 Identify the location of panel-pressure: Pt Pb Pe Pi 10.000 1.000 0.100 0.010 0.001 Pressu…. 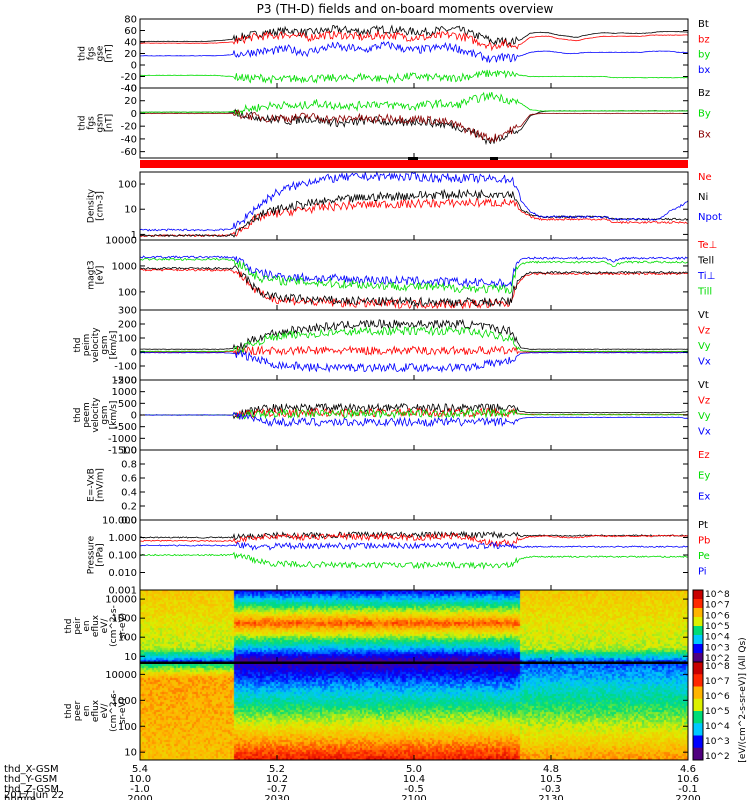
(399, 556).